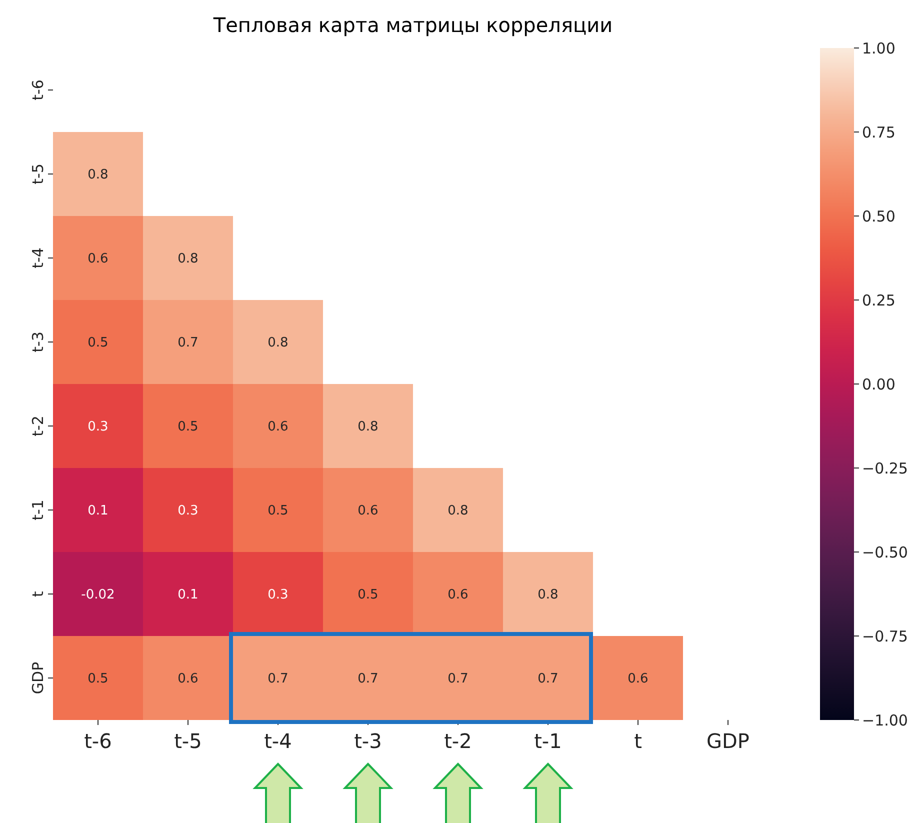 This screenshot has height=823, width=915. What do you see at coordinates (368, 741) in the screenshot?
I see `x-tick-label: t-3` at bounding box center [368, 741].